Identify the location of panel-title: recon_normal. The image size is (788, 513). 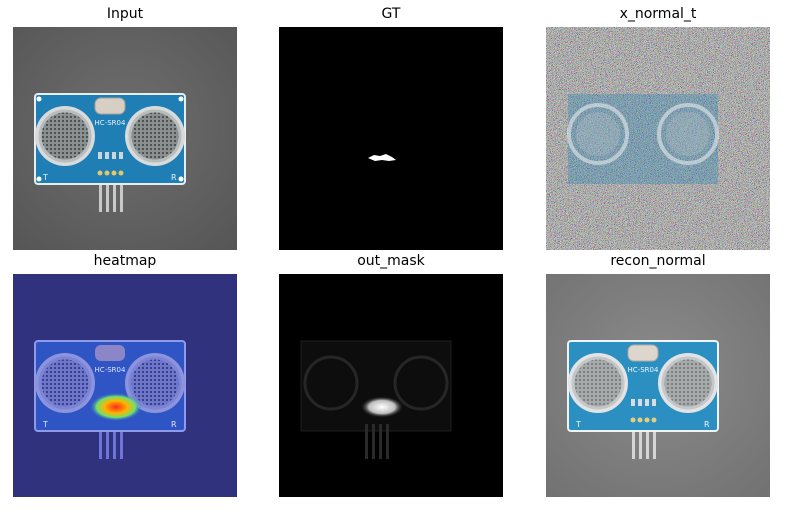
(658, 261).